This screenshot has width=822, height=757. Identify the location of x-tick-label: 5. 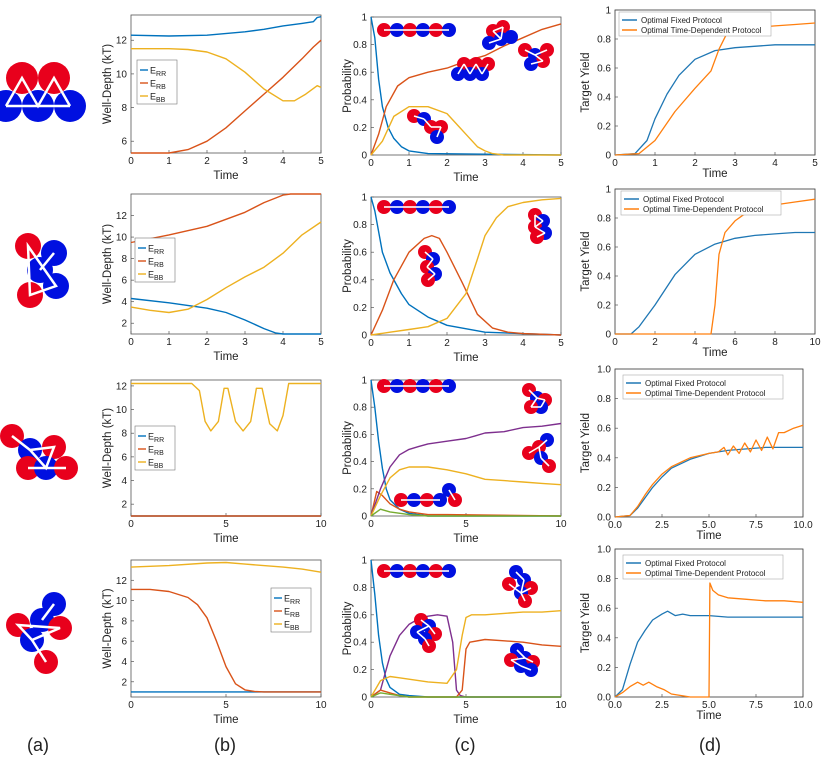
(466, 705).